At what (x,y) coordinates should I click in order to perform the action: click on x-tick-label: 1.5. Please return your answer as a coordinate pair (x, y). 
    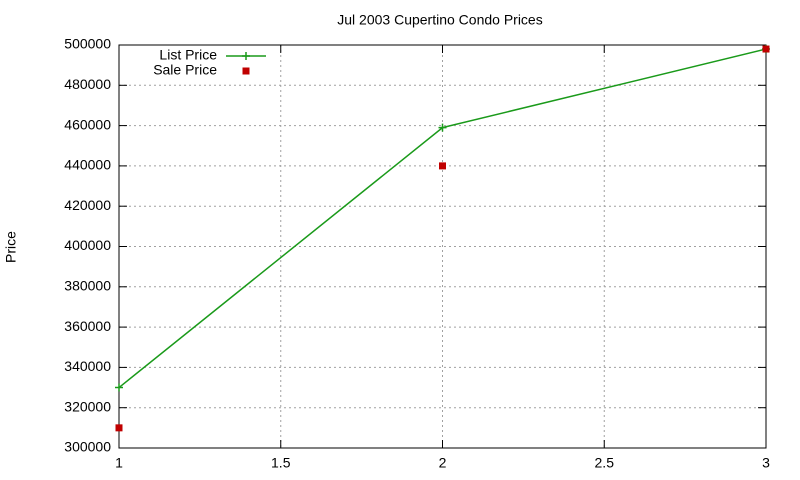
    Looking at the image, I should click on (281, 463).